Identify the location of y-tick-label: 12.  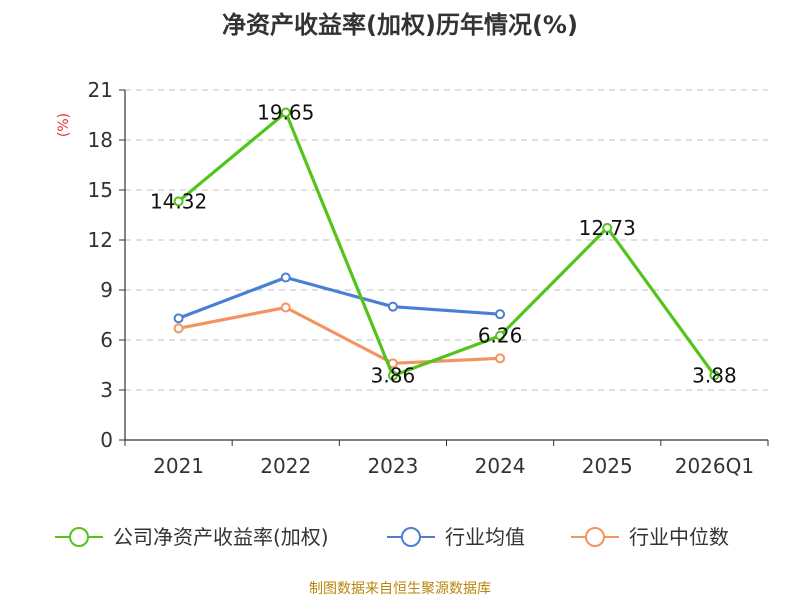
(100, 240).